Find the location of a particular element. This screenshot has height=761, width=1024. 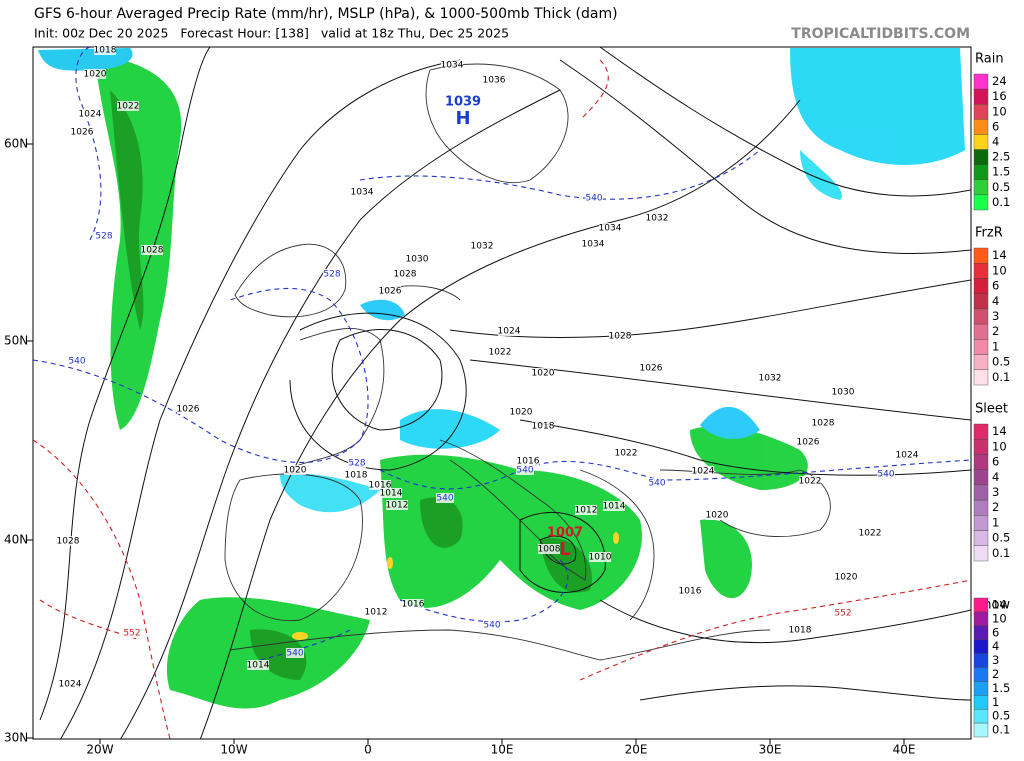

isobar-label: 1034 is located at coordinates (593, 245).